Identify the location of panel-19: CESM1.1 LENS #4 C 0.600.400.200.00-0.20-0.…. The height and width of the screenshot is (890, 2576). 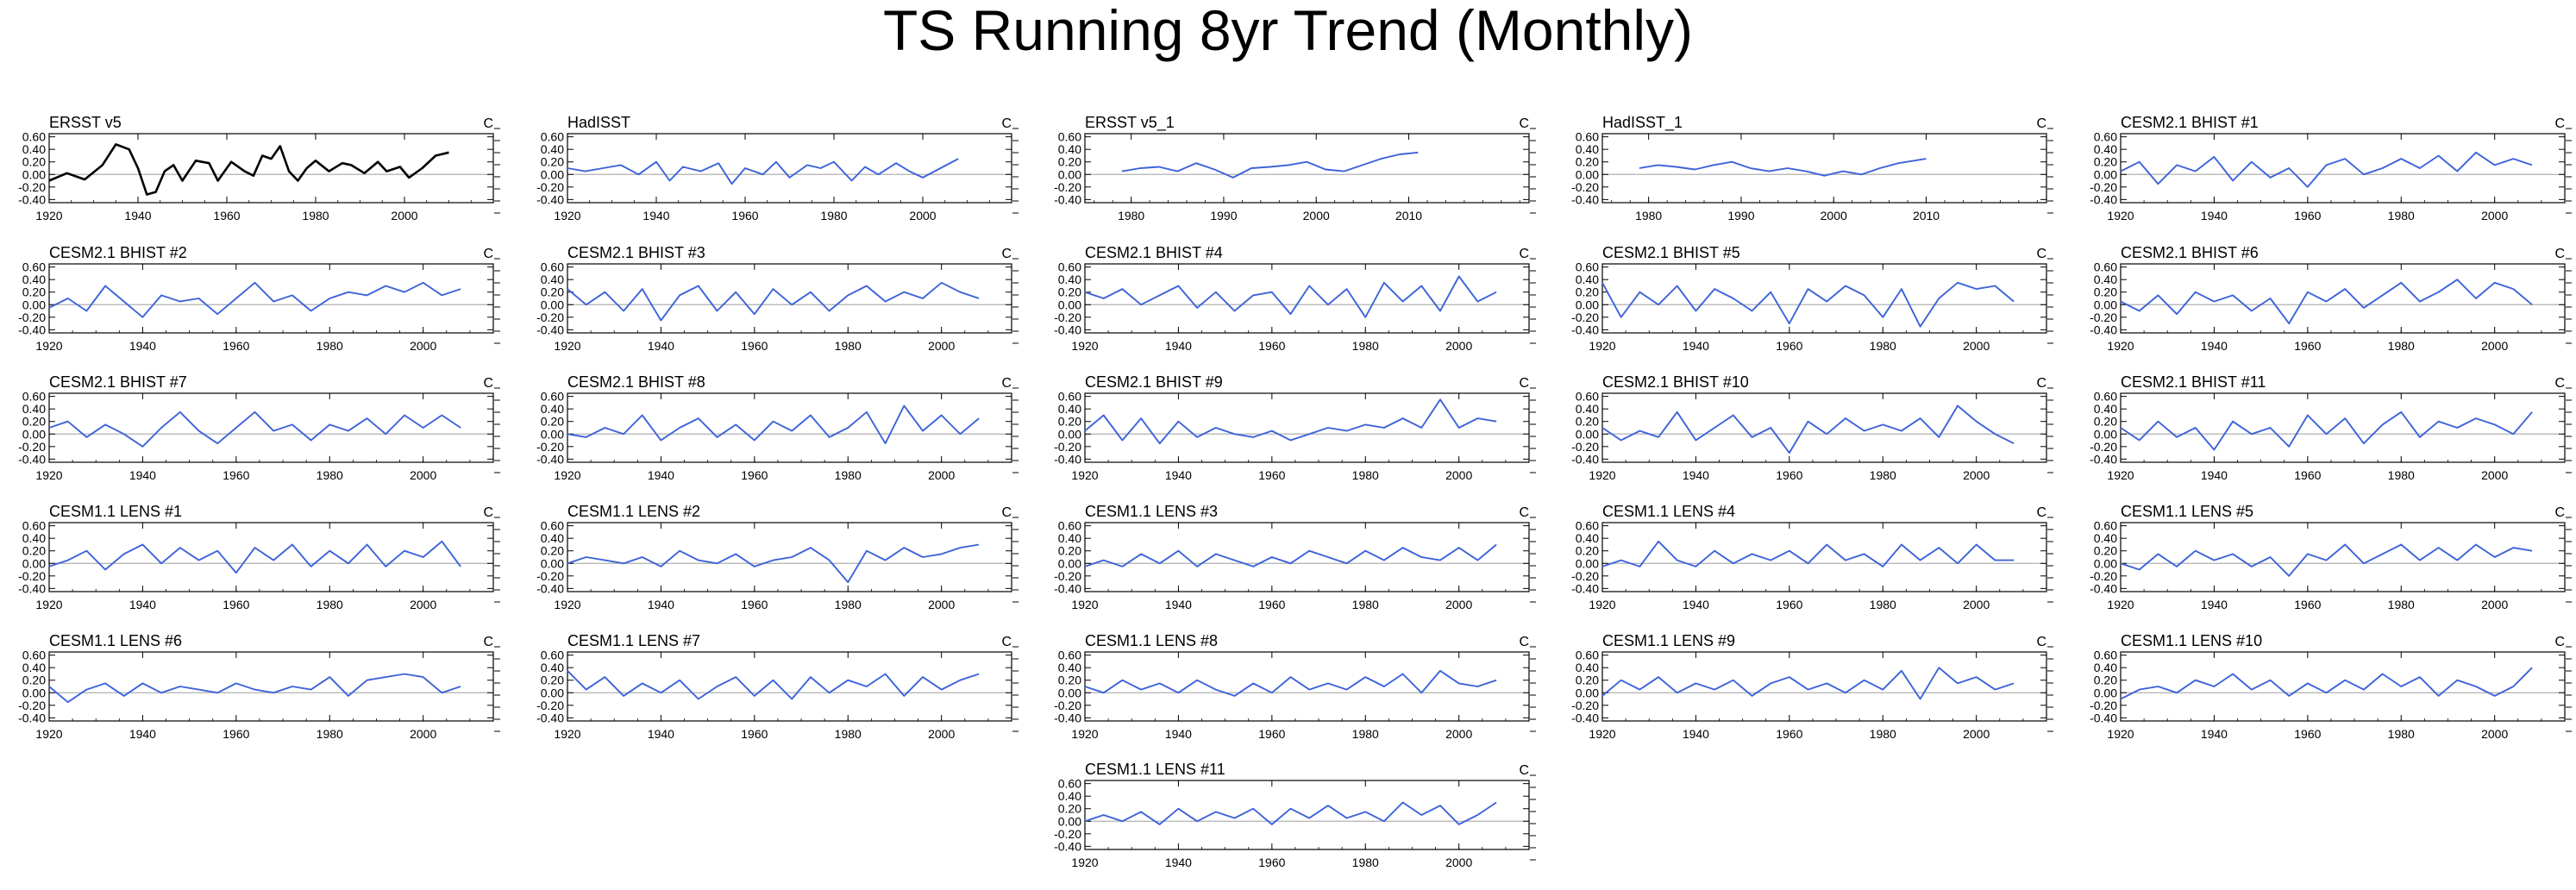
(1812, 557).